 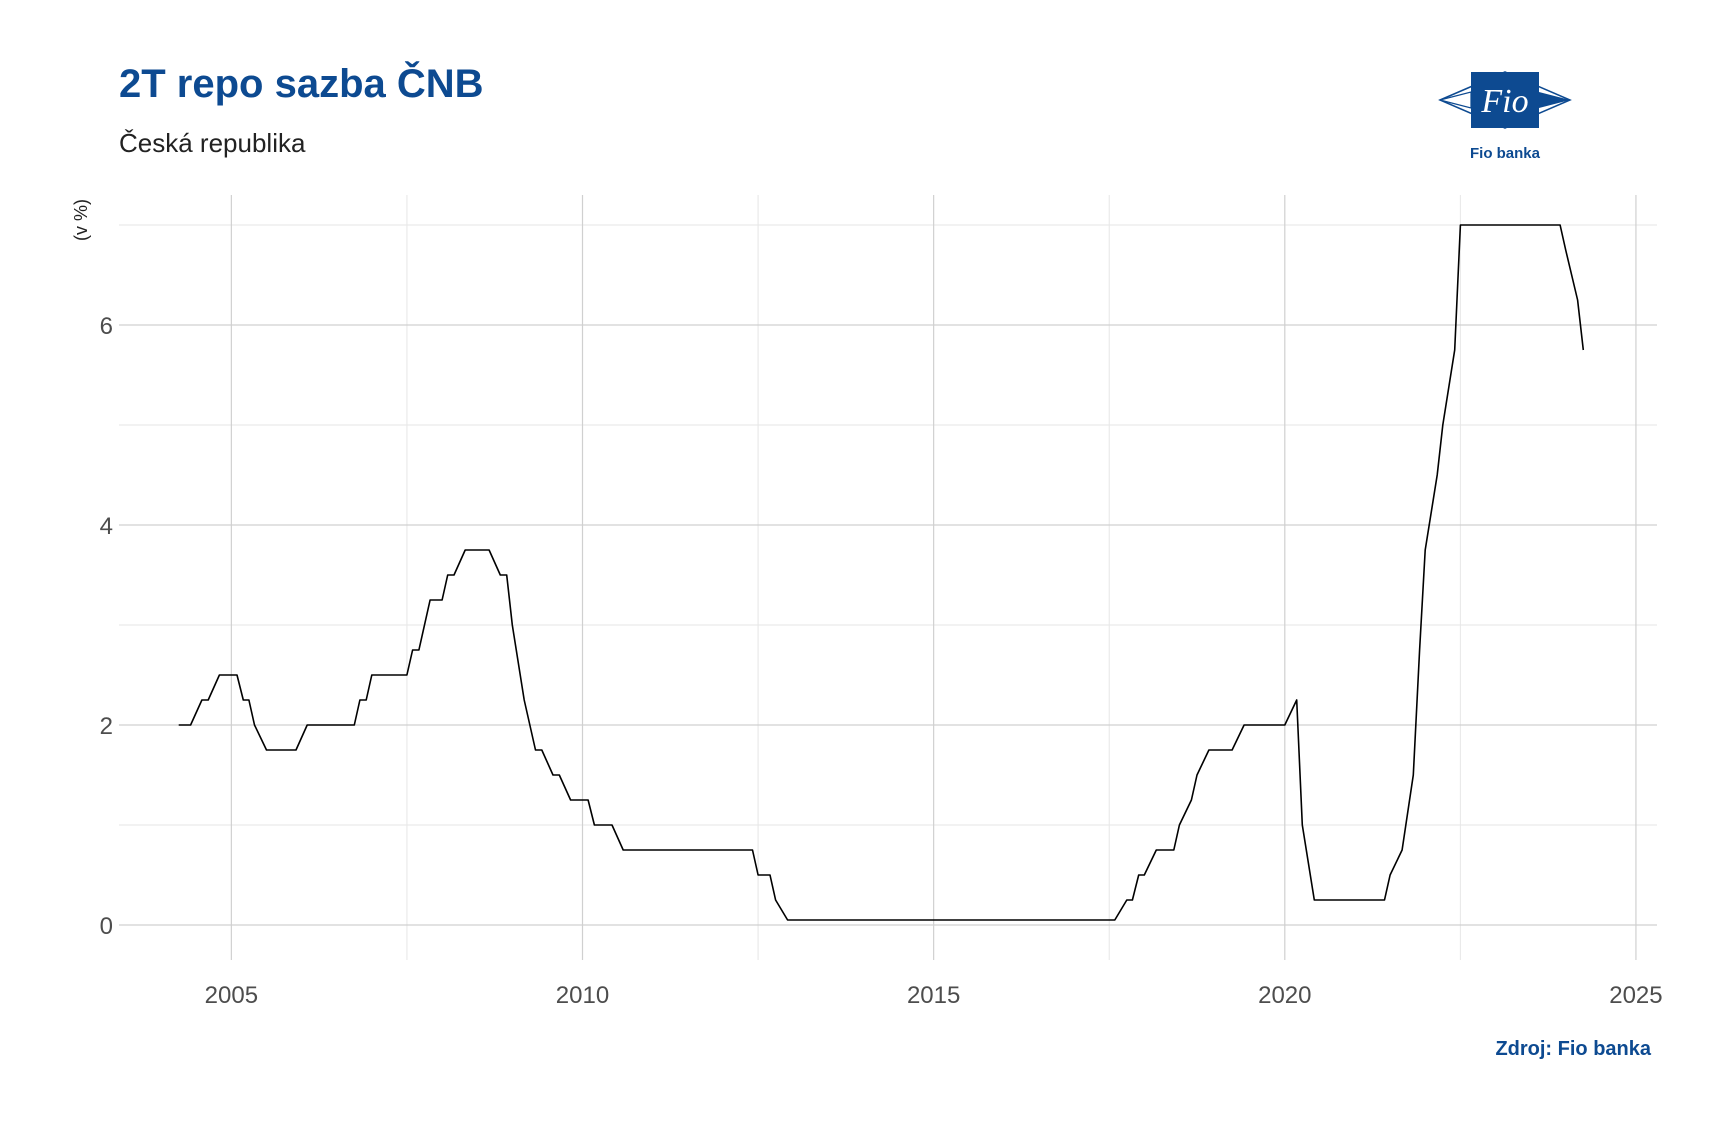 I want to click on x-tick-label: 2015, so click(x=933, y=995).